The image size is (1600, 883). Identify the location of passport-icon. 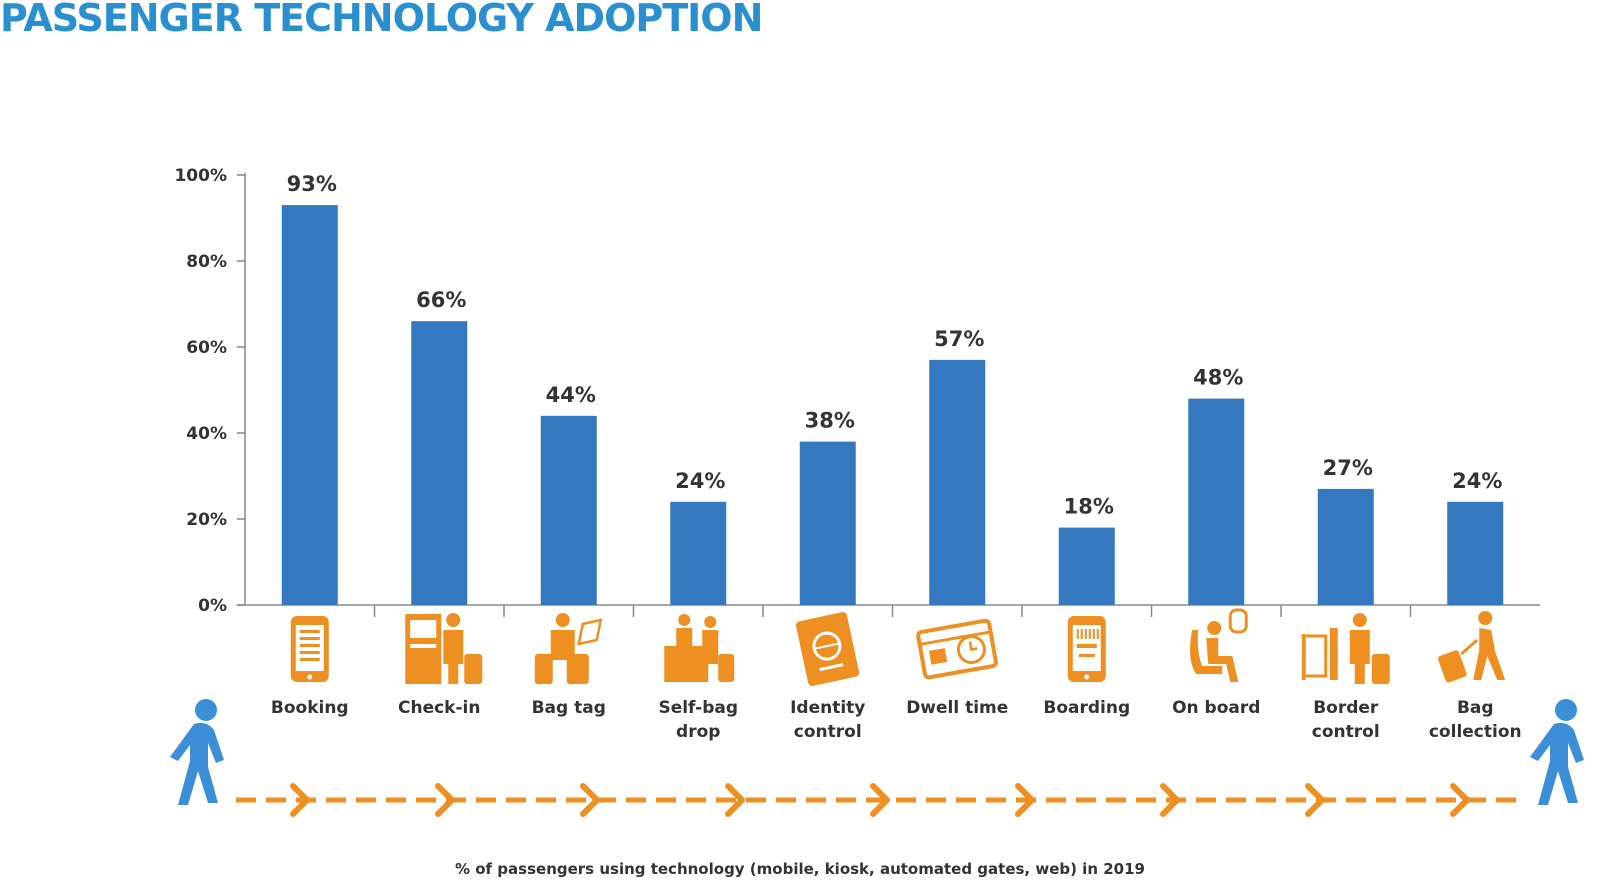
(827, 649).